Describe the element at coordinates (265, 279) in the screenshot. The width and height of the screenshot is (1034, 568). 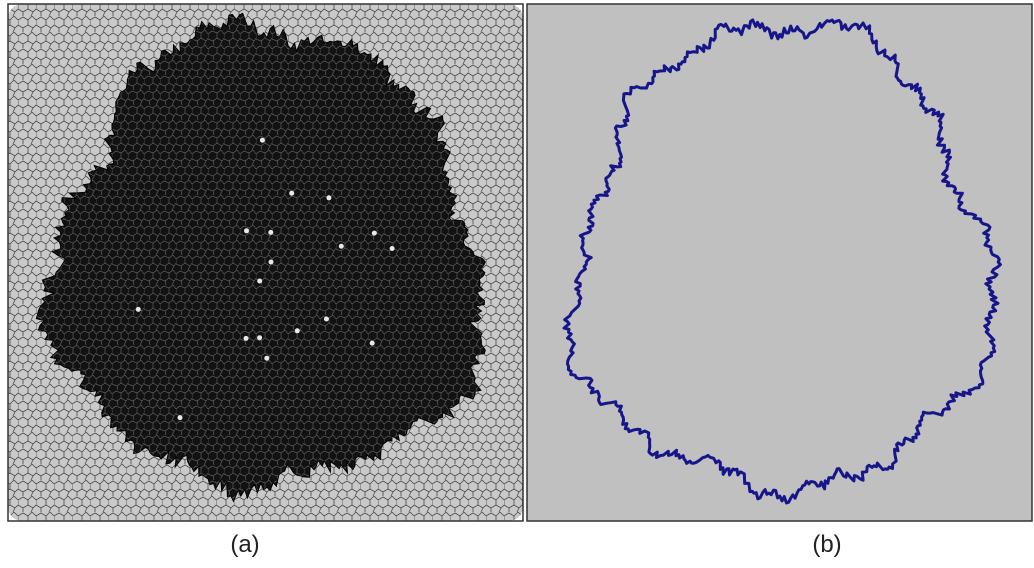
I see `holes` at that location.